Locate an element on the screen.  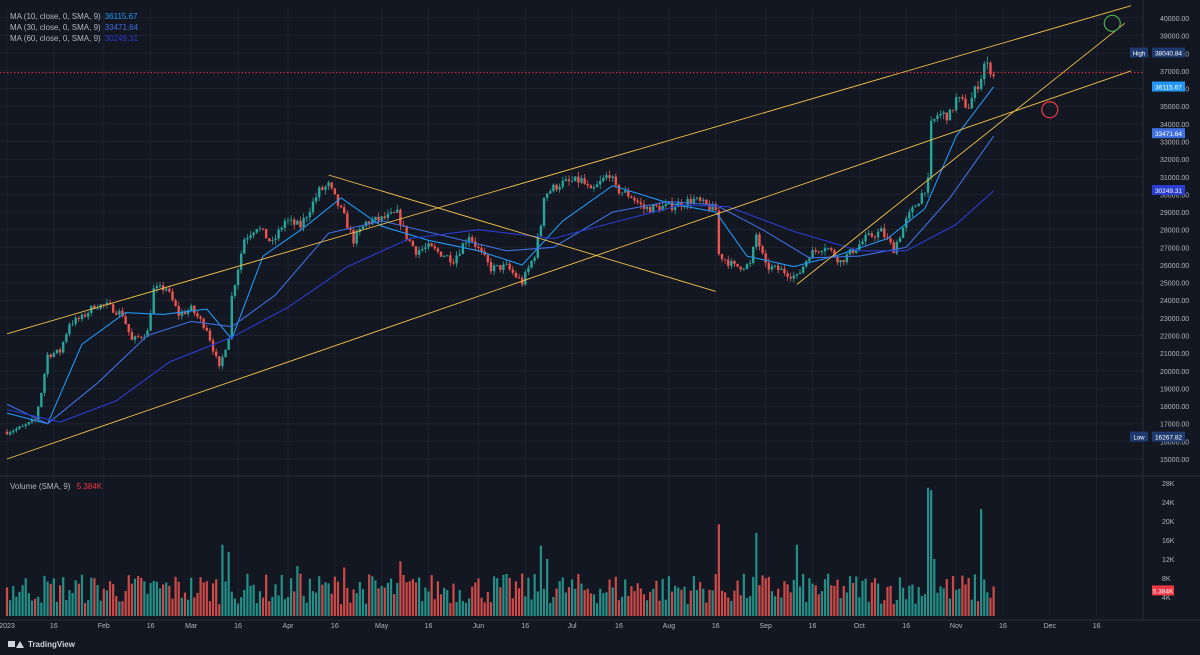
price-tick-label: 20000.00 is located at coordinates (1174, 372).